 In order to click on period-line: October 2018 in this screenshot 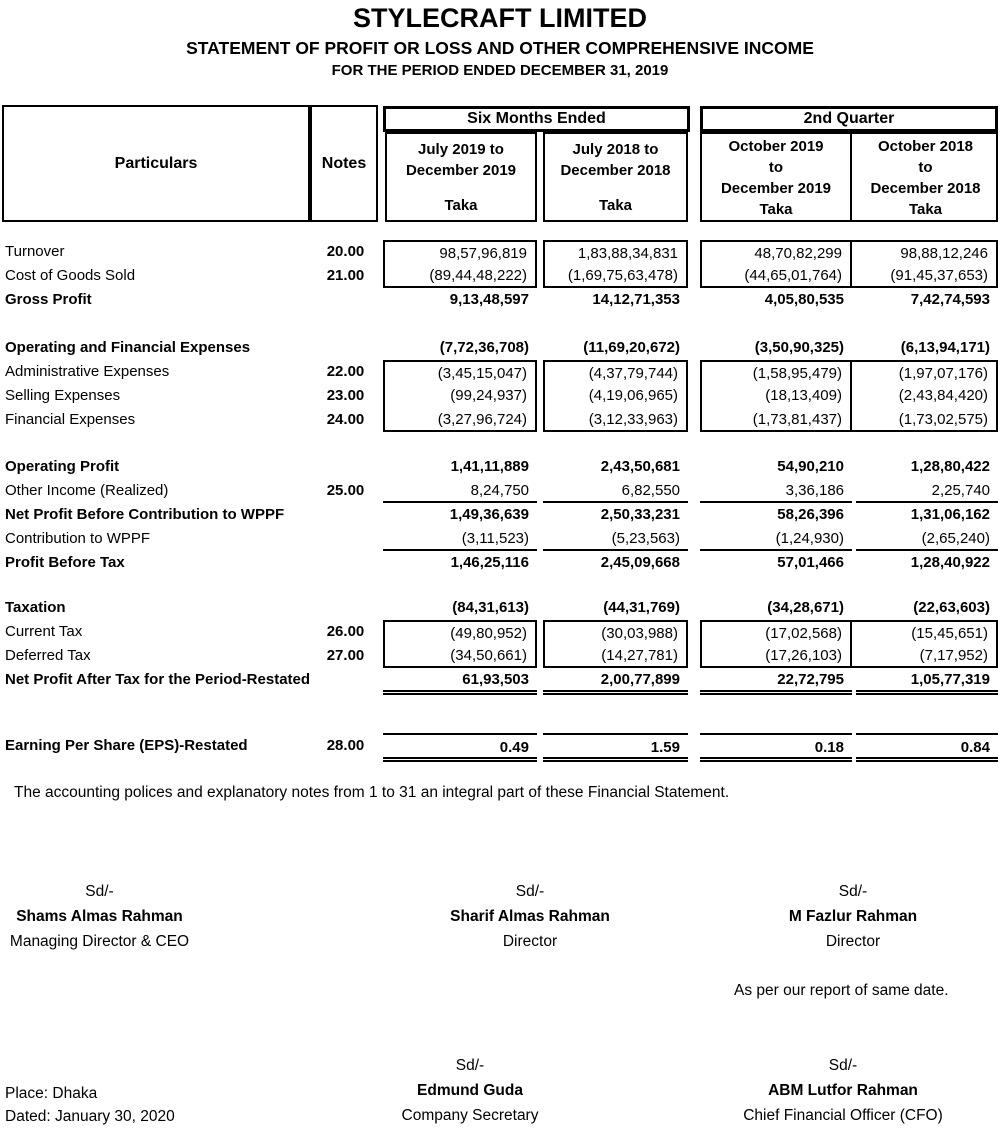, I will do `click(925, 146)`.